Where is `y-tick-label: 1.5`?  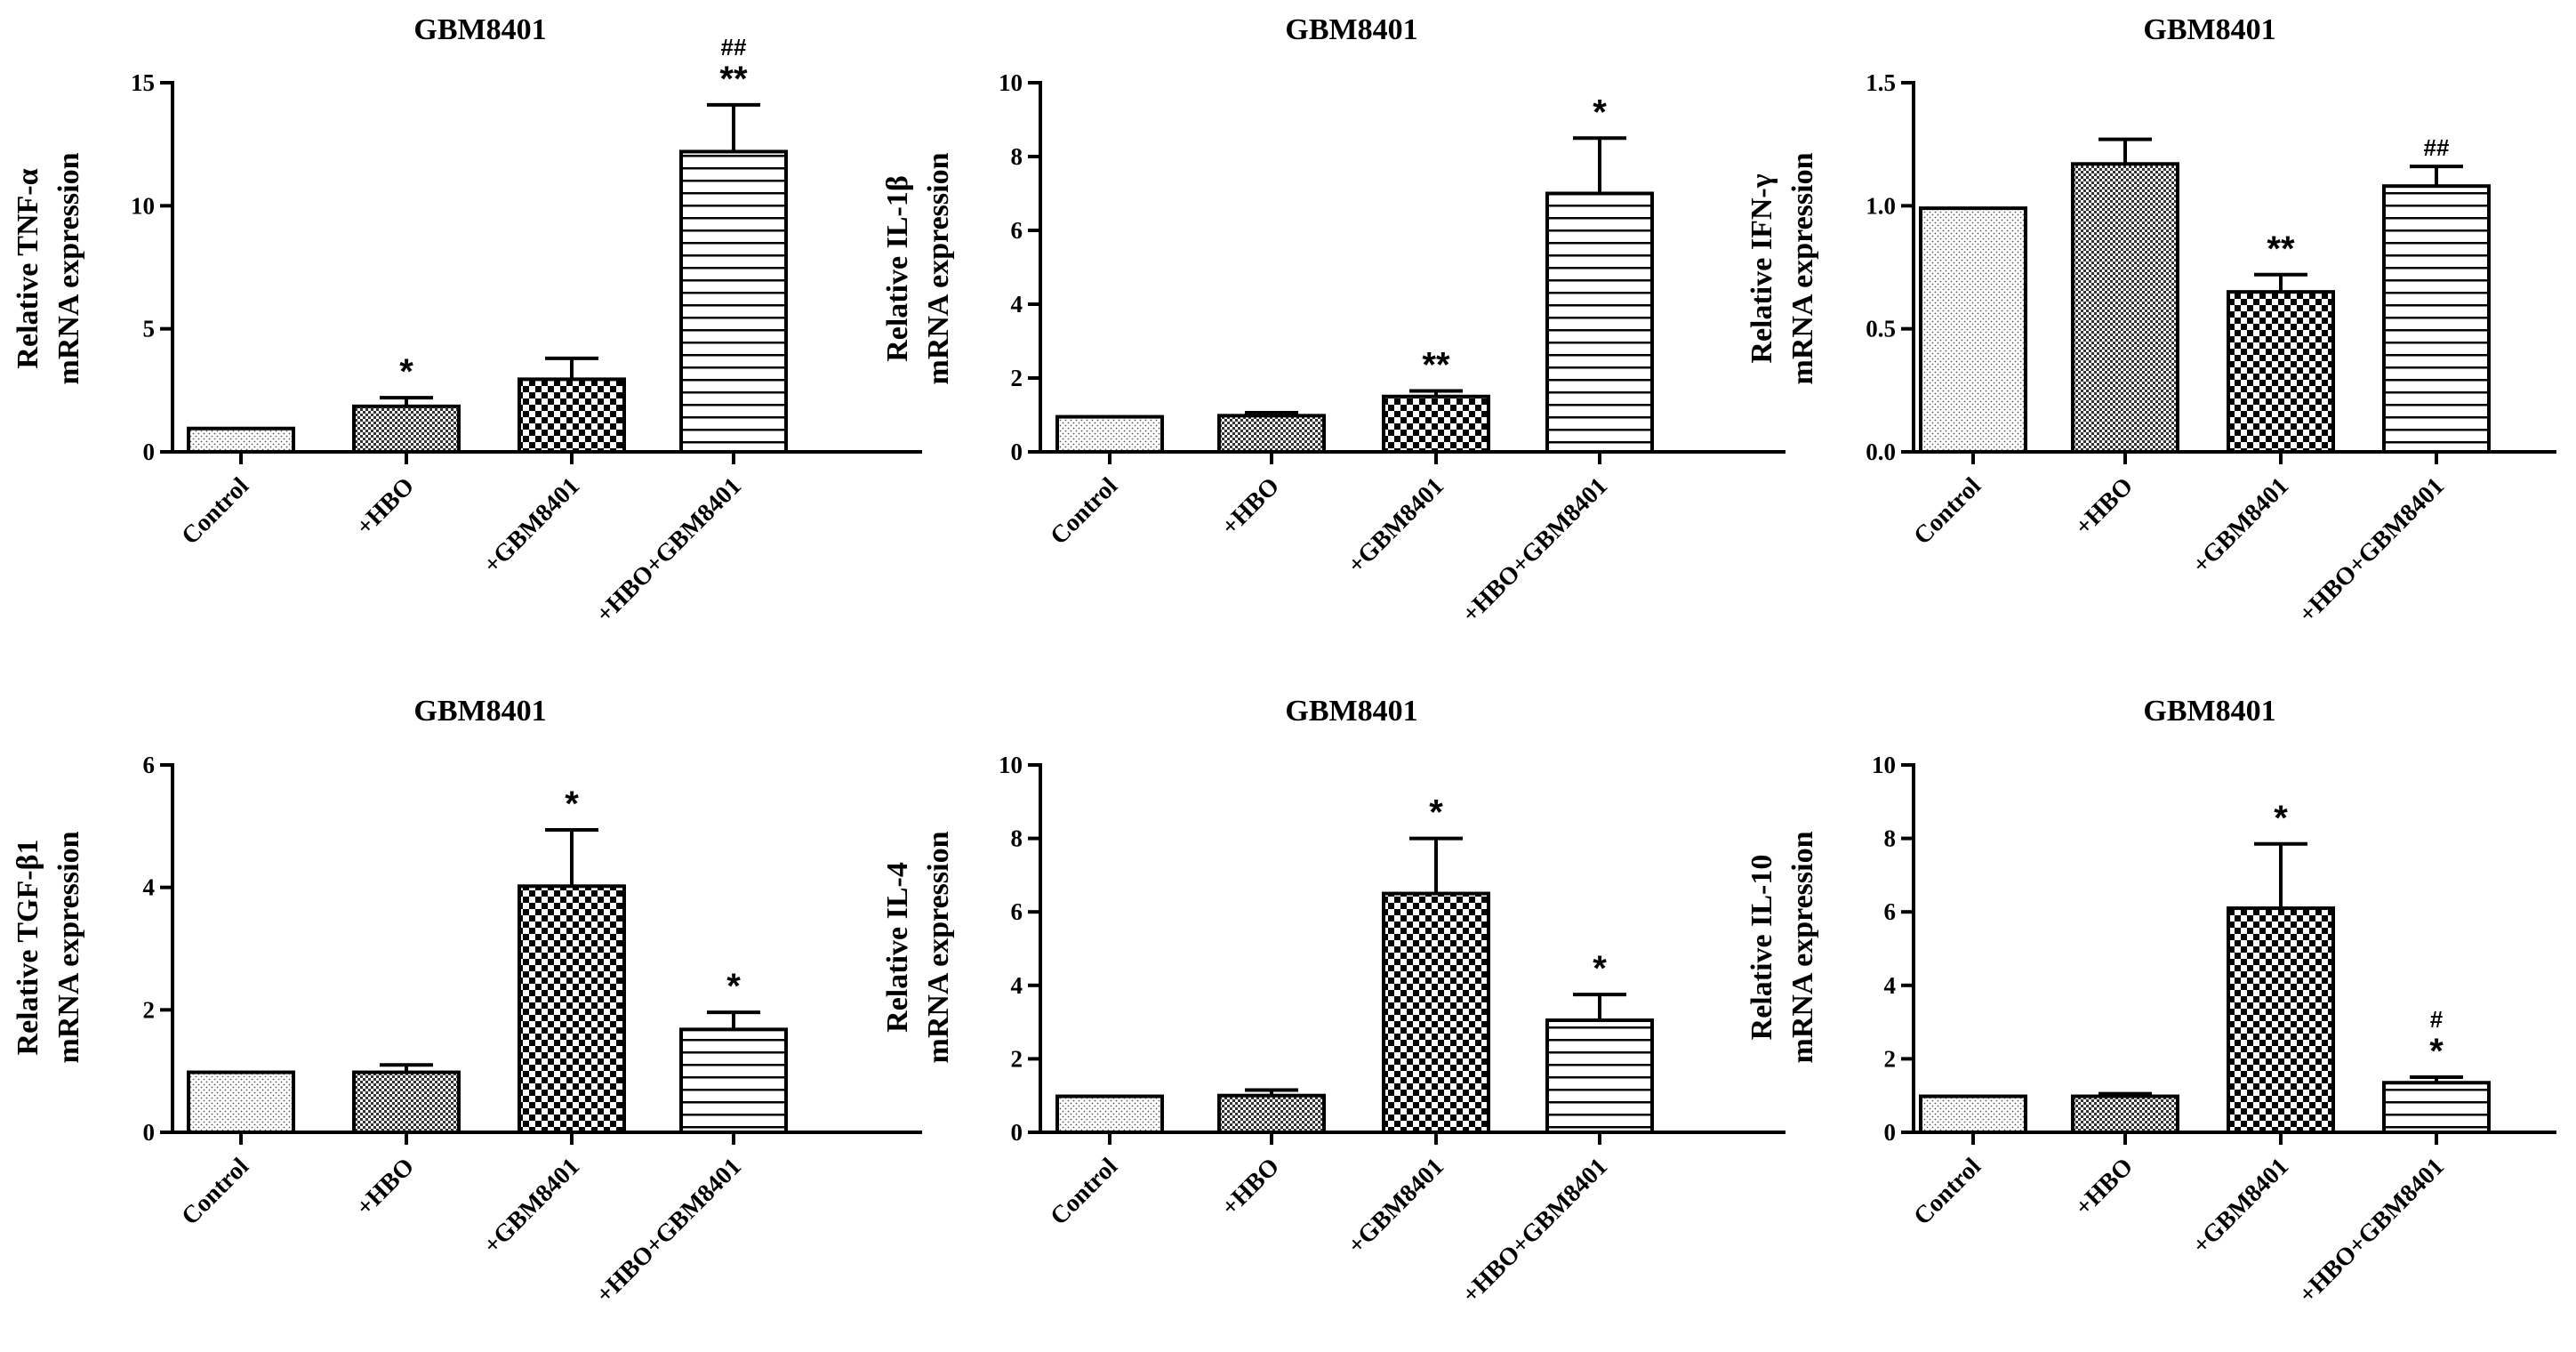 y-tick-label: 1.5 is located at coordinates (1881, 82).